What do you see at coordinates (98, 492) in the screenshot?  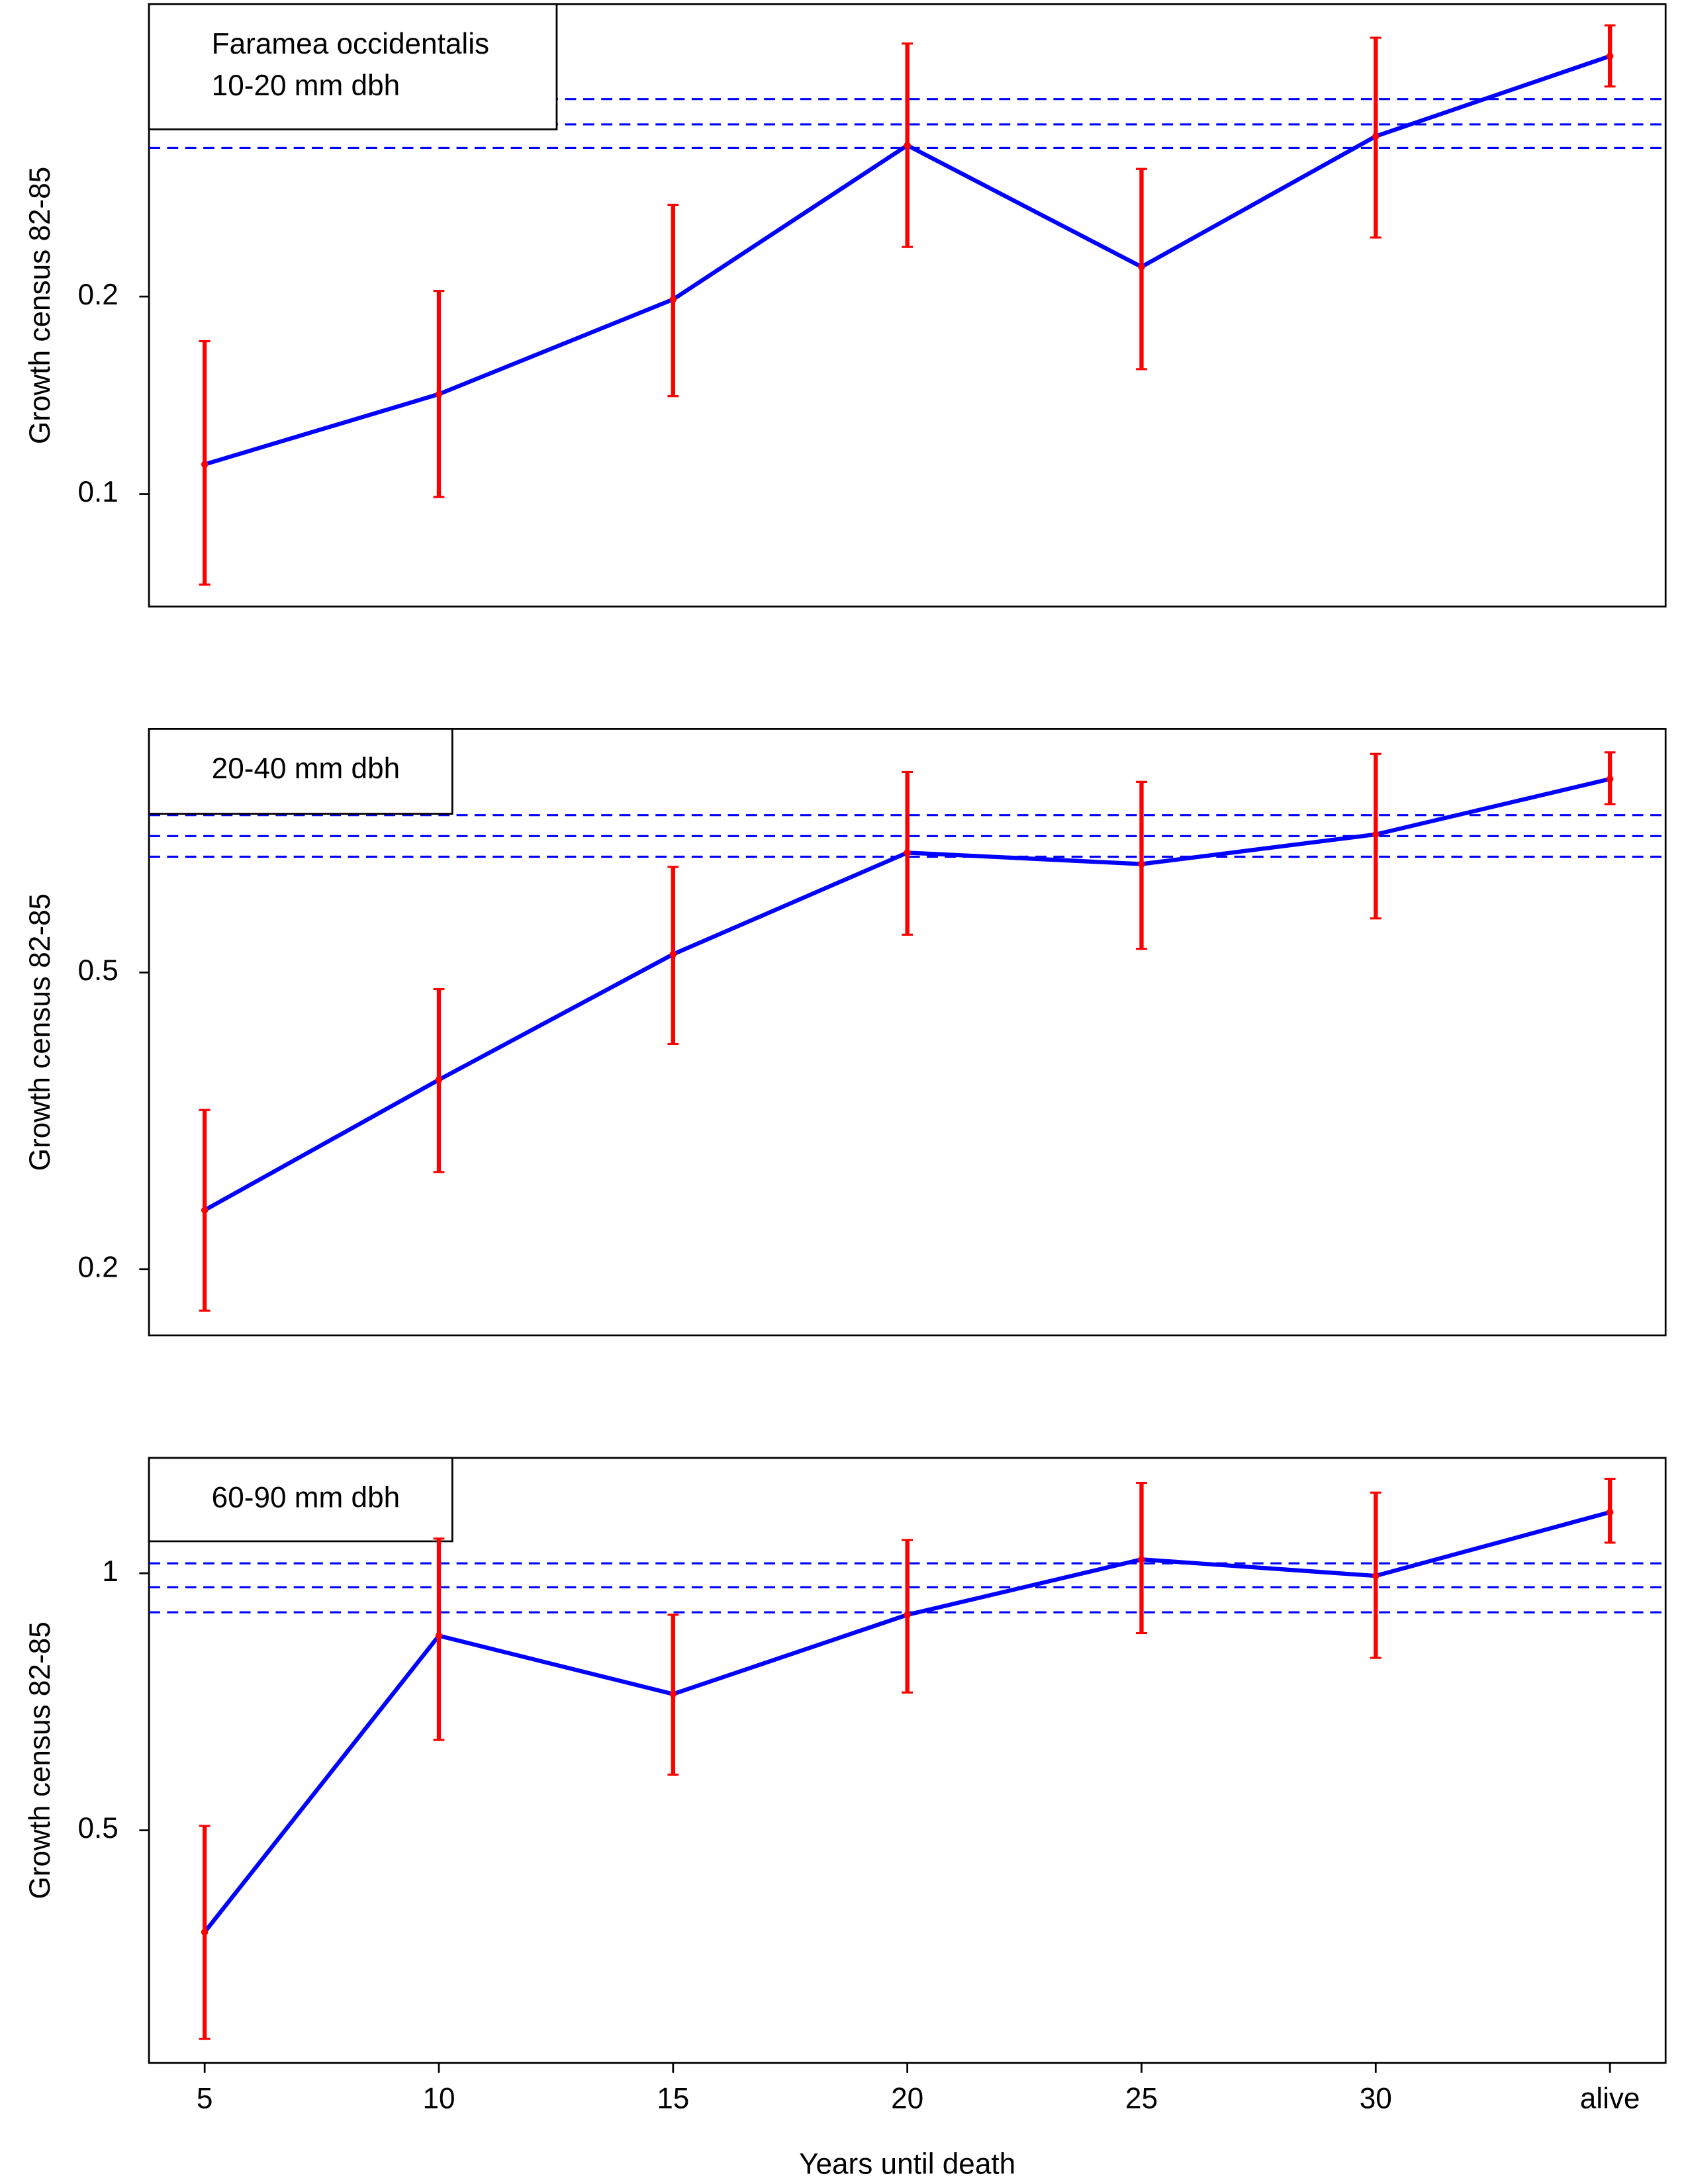 I see `y-tick-label: 0.1` at bounding box center [98, 492].